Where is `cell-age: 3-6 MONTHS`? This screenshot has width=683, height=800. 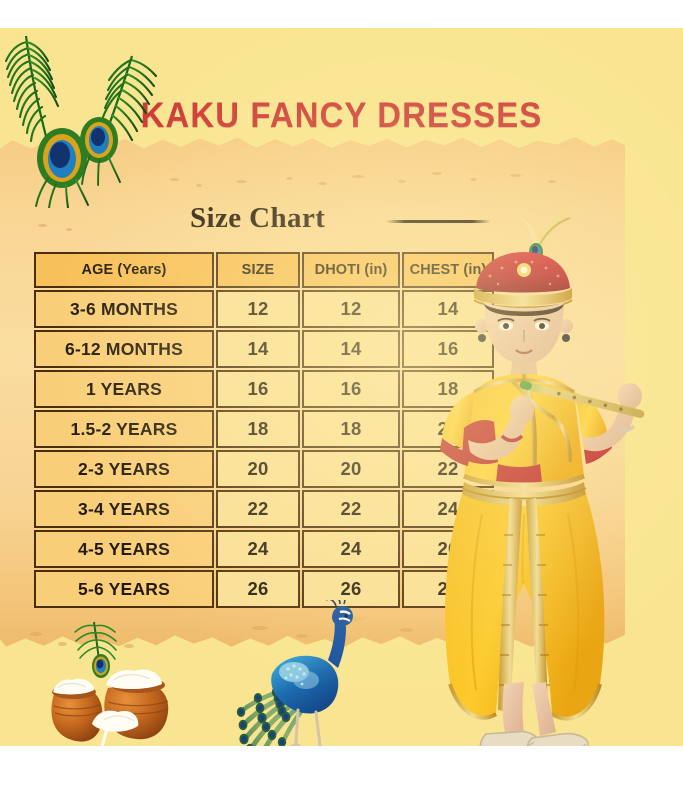 cell-age: 3-6 MONTHS is located at coordinates (124, 309).